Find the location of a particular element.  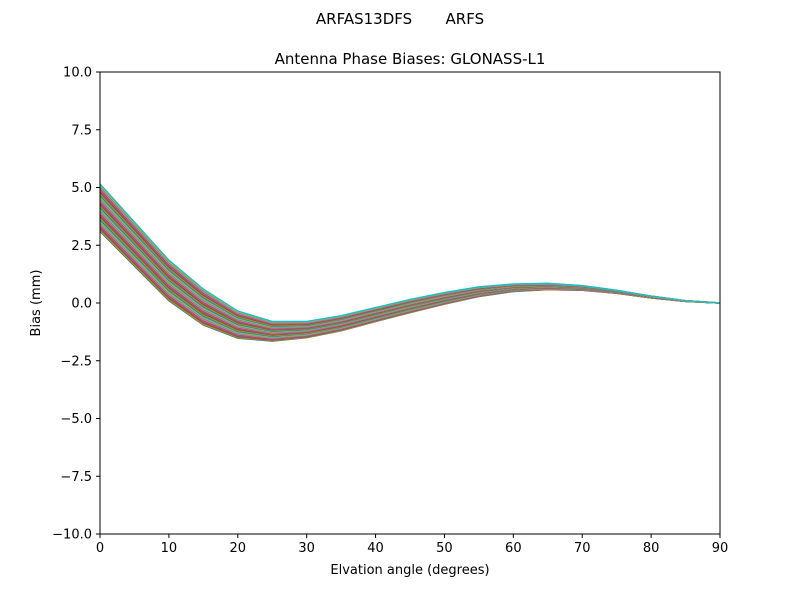

x-axis-label: Elvation angle (degrees) is located at coordinates (409, 570).